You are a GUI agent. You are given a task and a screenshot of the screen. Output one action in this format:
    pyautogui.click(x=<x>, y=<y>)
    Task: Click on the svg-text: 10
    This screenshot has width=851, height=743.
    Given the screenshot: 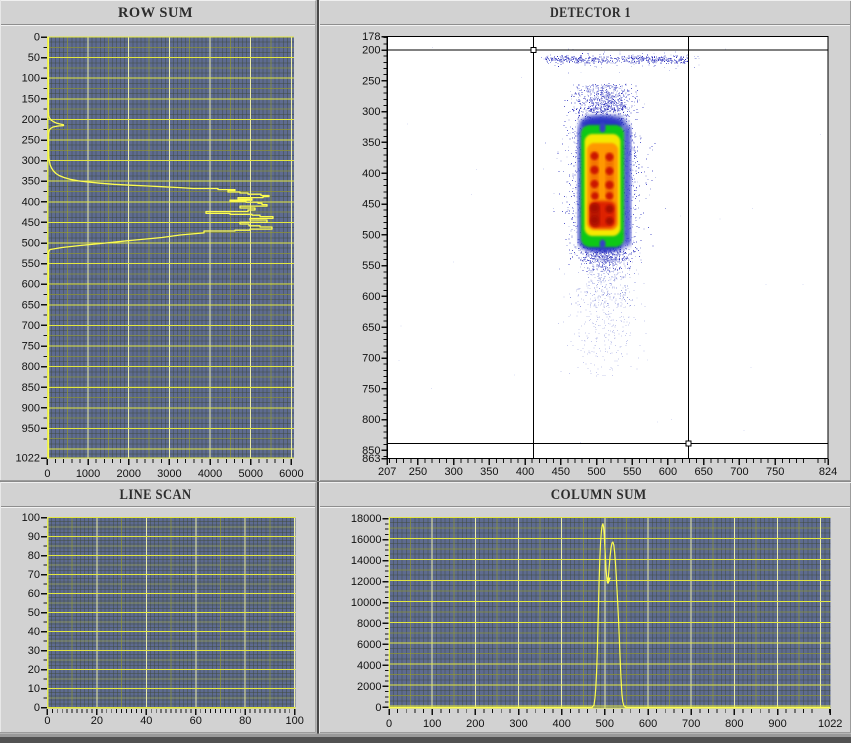 What is the action you would take?
    pyautogui.click(x=34, y=689)
    